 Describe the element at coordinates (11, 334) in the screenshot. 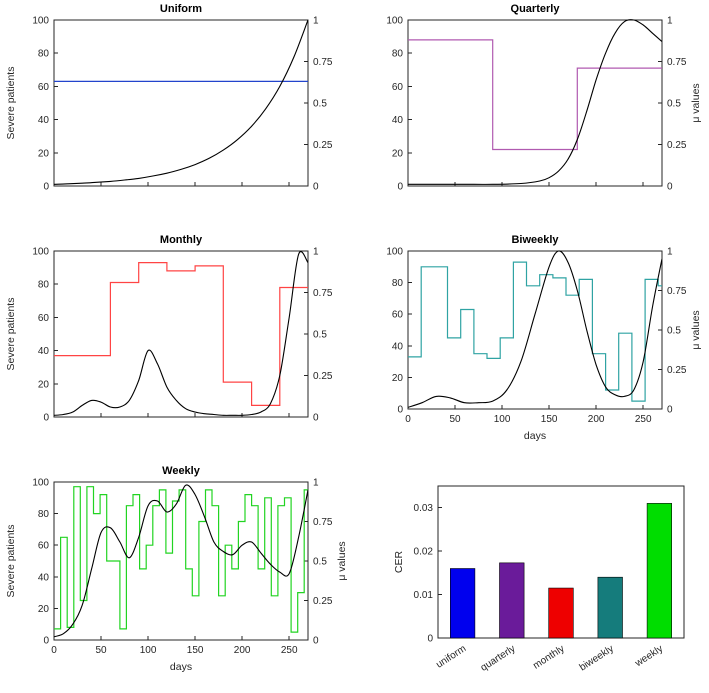

I see `monthly-left-axis-label: Severe patients` at that location.